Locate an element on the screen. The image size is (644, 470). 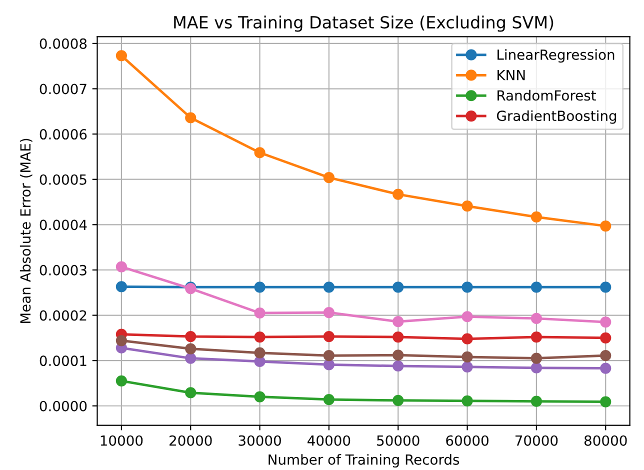
x-tick-label: 10000 is located at coordinates (121, 440).